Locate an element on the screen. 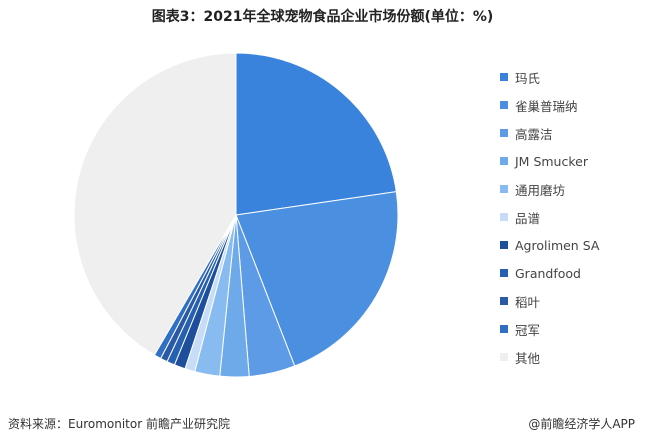 The image size is (645, 442). legend-item-6: Agrolimen SA is located at coordinates (549, 245).